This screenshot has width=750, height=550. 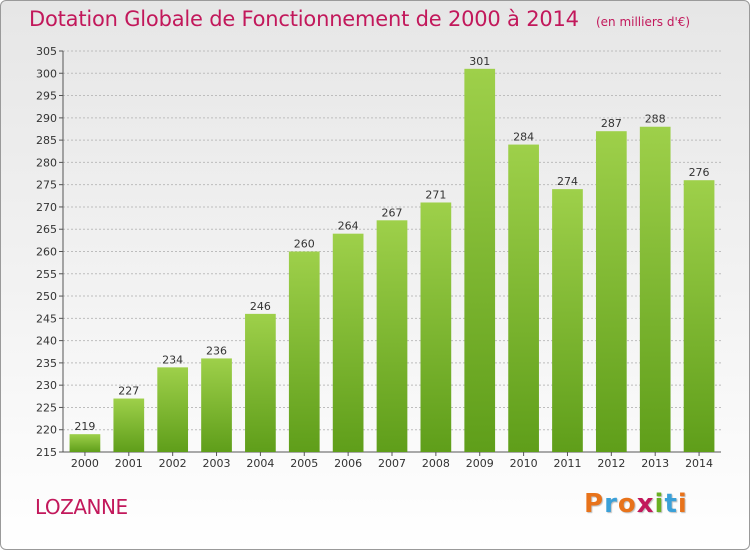 What do you see at coordinates (611, 463) in the screenshot?
I see `x-tick-label: 2012` at bounding box center [611, 463].